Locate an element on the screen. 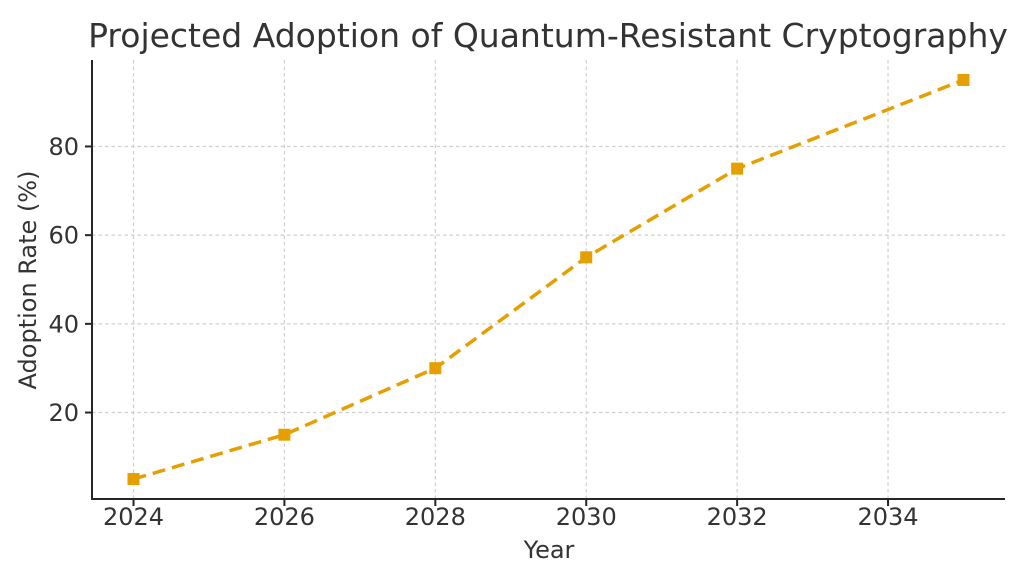 This screenshot has height=585, width=1024. x-tick-label: 2034 is located at coordinates (888, 517).